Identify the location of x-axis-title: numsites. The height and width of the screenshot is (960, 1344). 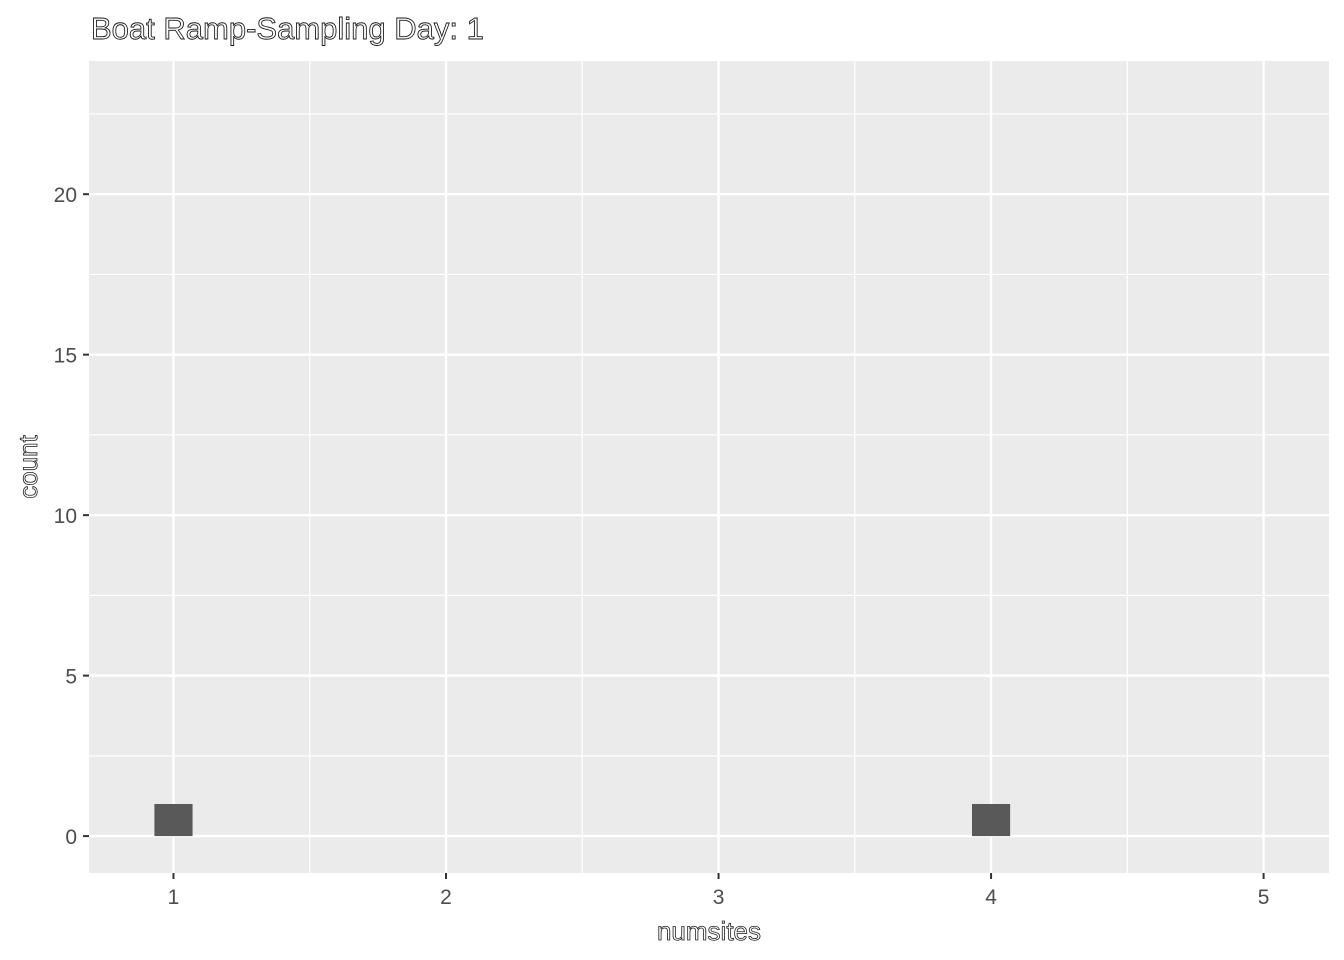
(709, 931).